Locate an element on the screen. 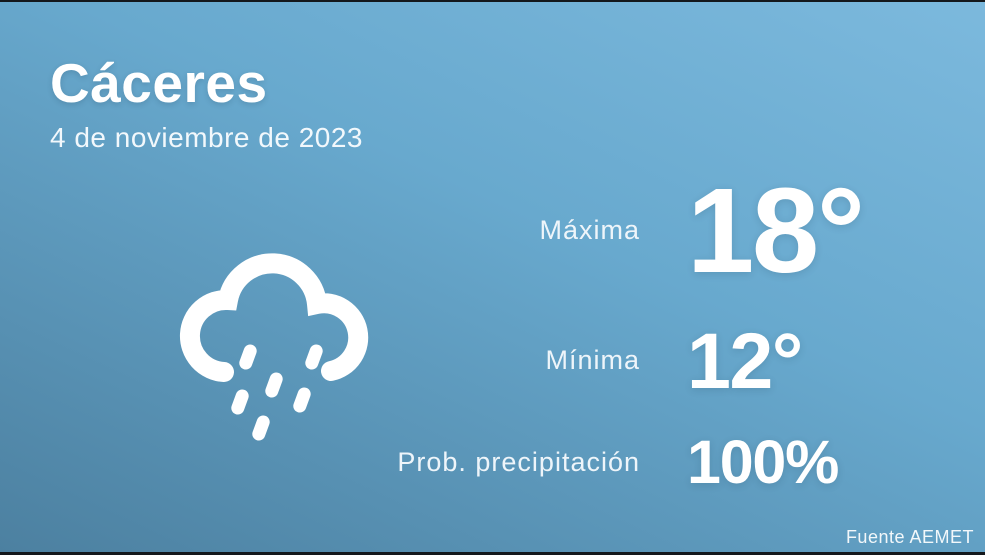 Image resolution: width=985 pixels, height=555 pixels. source-credit: Fuente AEMET is located at coordinates (909, 537).